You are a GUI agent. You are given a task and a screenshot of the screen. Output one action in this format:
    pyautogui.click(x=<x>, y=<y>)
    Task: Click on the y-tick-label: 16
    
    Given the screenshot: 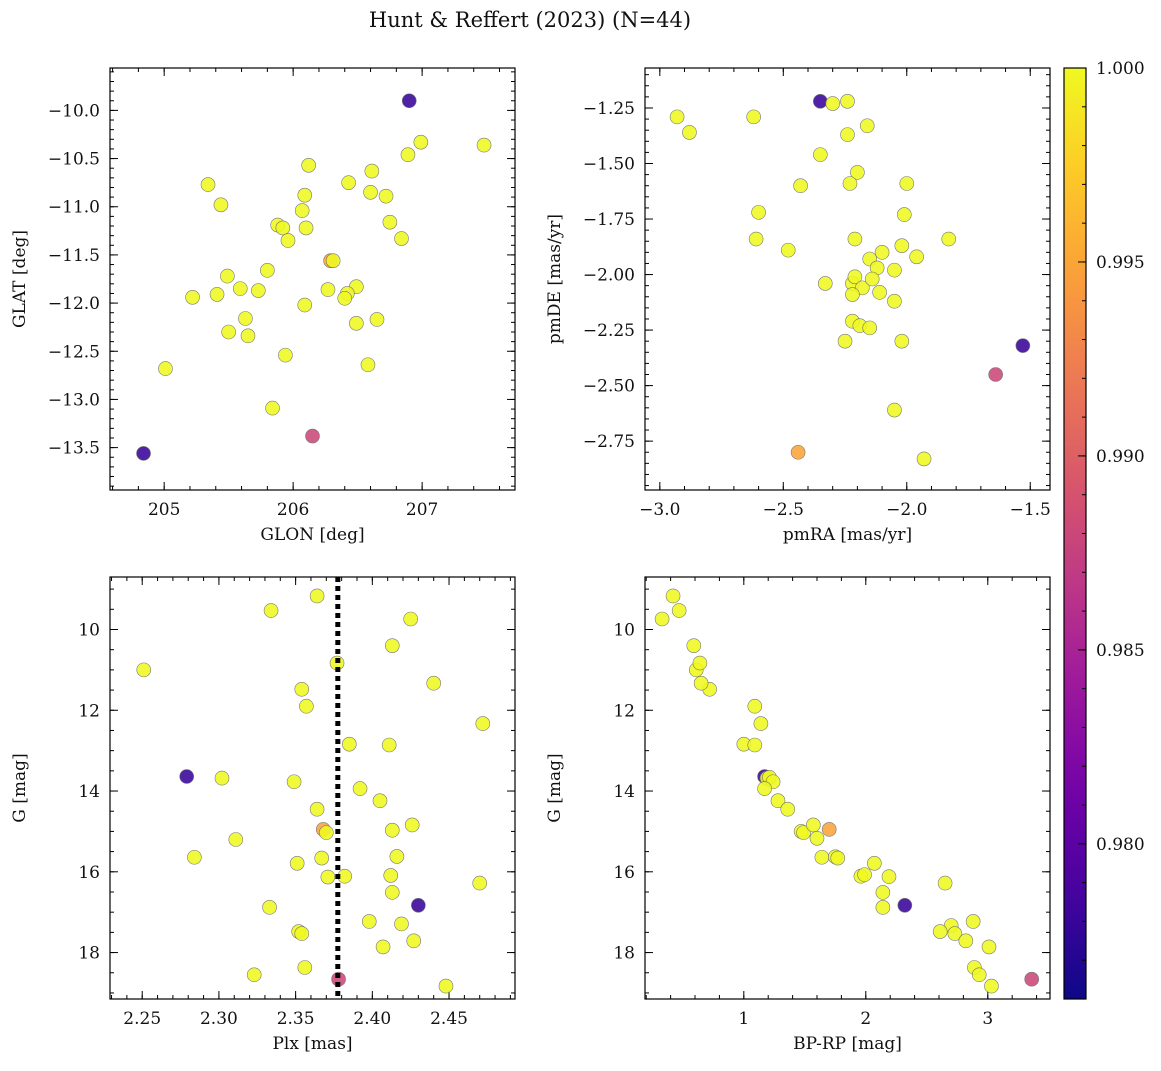 What is the action you would take?
    pyautogui.click(x=624, y=873)
    